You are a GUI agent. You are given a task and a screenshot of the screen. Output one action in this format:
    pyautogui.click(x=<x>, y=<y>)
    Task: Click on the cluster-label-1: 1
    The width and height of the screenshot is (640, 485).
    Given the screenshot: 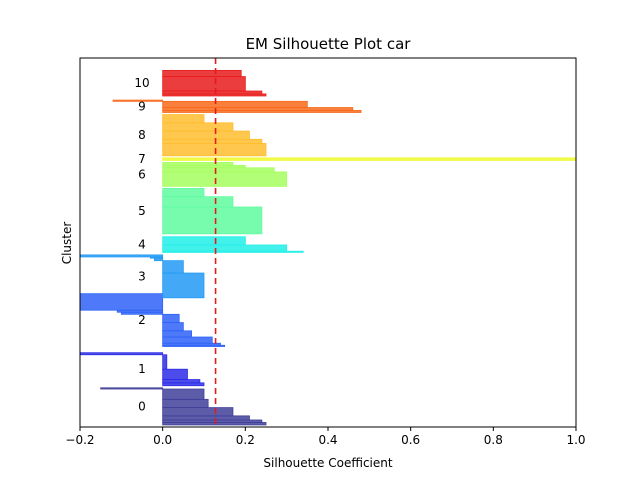 What is the action you would take?
    pyautogui.click(x=142, y=369)
    